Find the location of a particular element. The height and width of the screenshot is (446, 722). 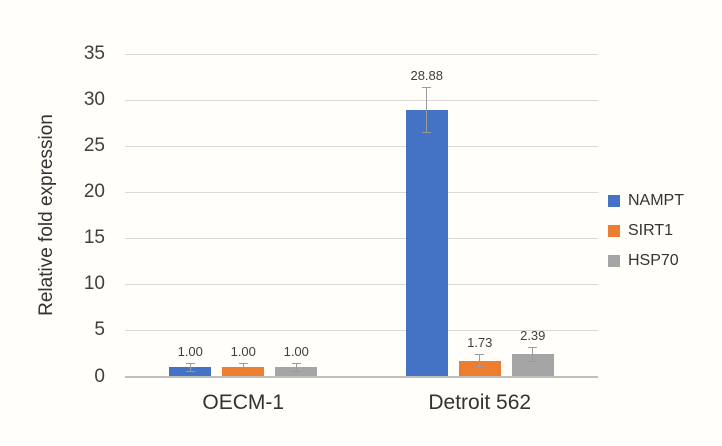

legend-swatch-hsp70 is located at coordinates (614, 261).